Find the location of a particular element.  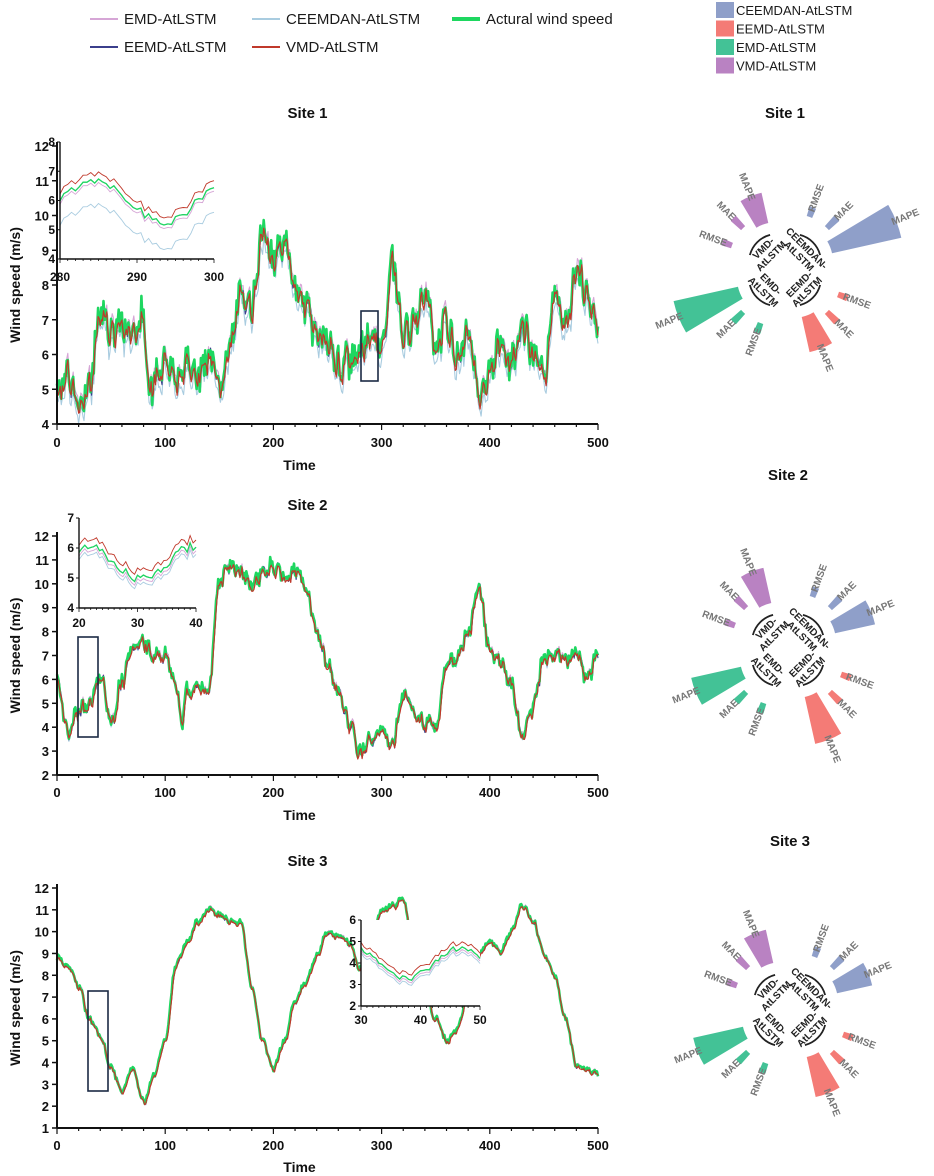

inset-chart: 4 5 6 7 8 280 290 300 is located at coordinates (136, 209).